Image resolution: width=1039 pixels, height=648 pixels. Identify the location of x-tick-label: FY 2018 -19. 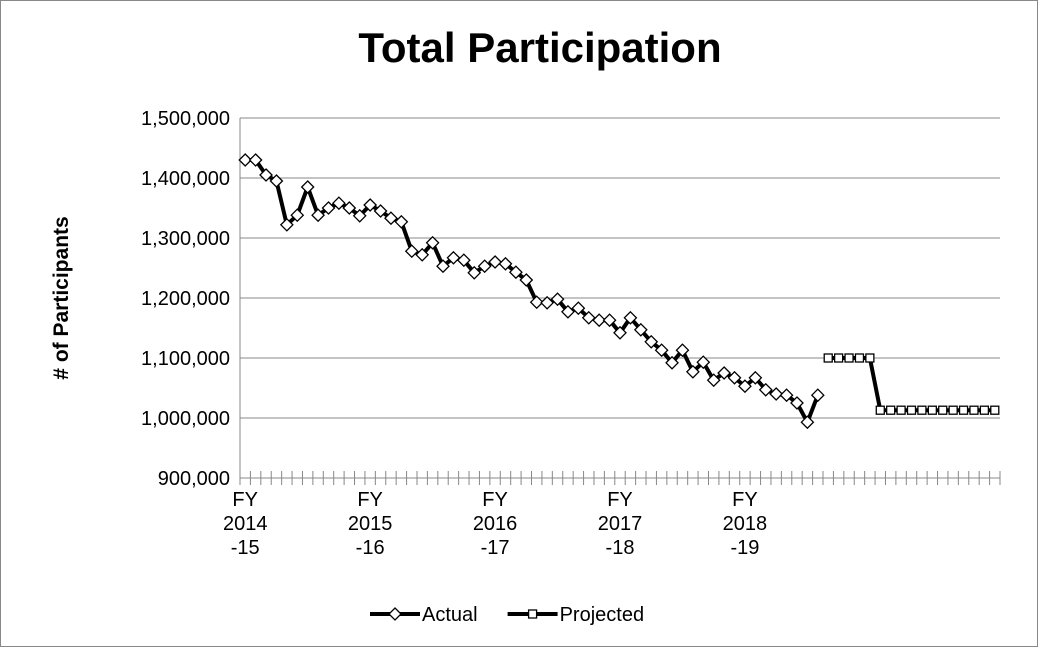
(745, 524).